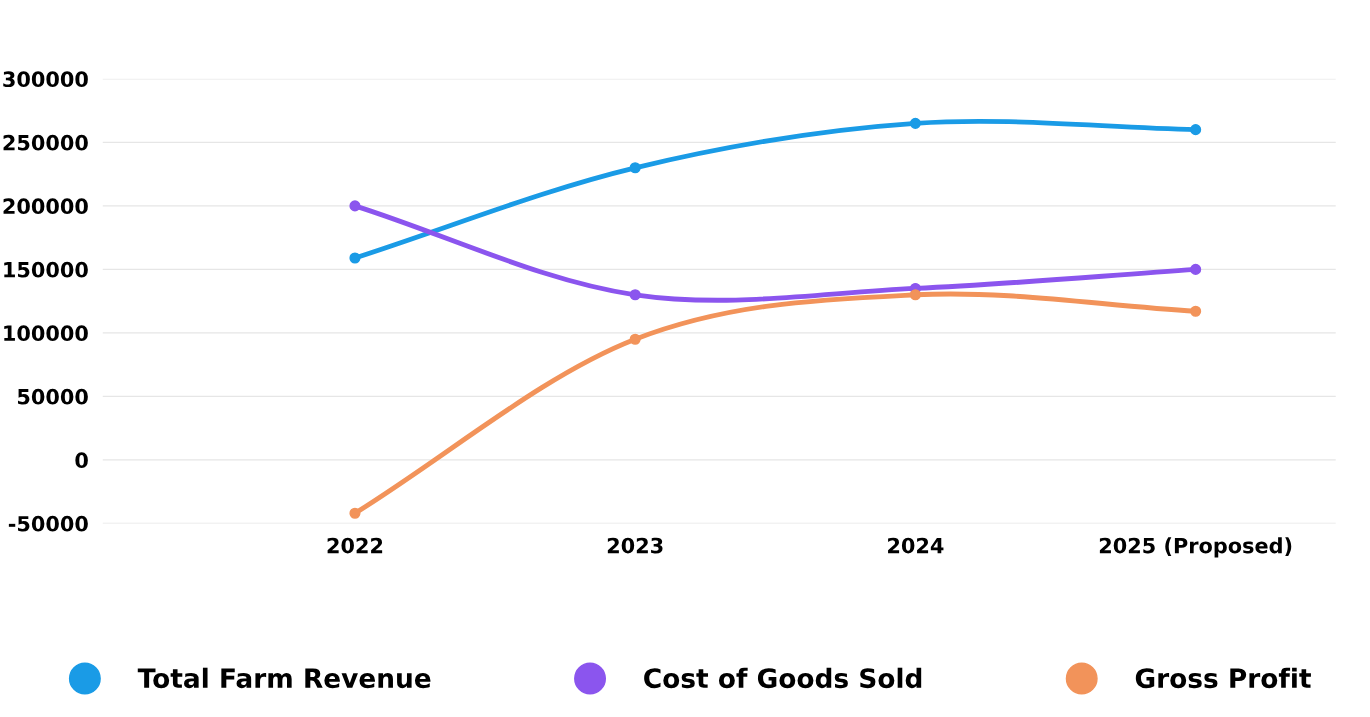 The image size is (1370, 717). What do you see at coordinates (284, 678) in the screenshot?
I see `legend-label: Total Farm Revenue` at bounding box center [284, 678].